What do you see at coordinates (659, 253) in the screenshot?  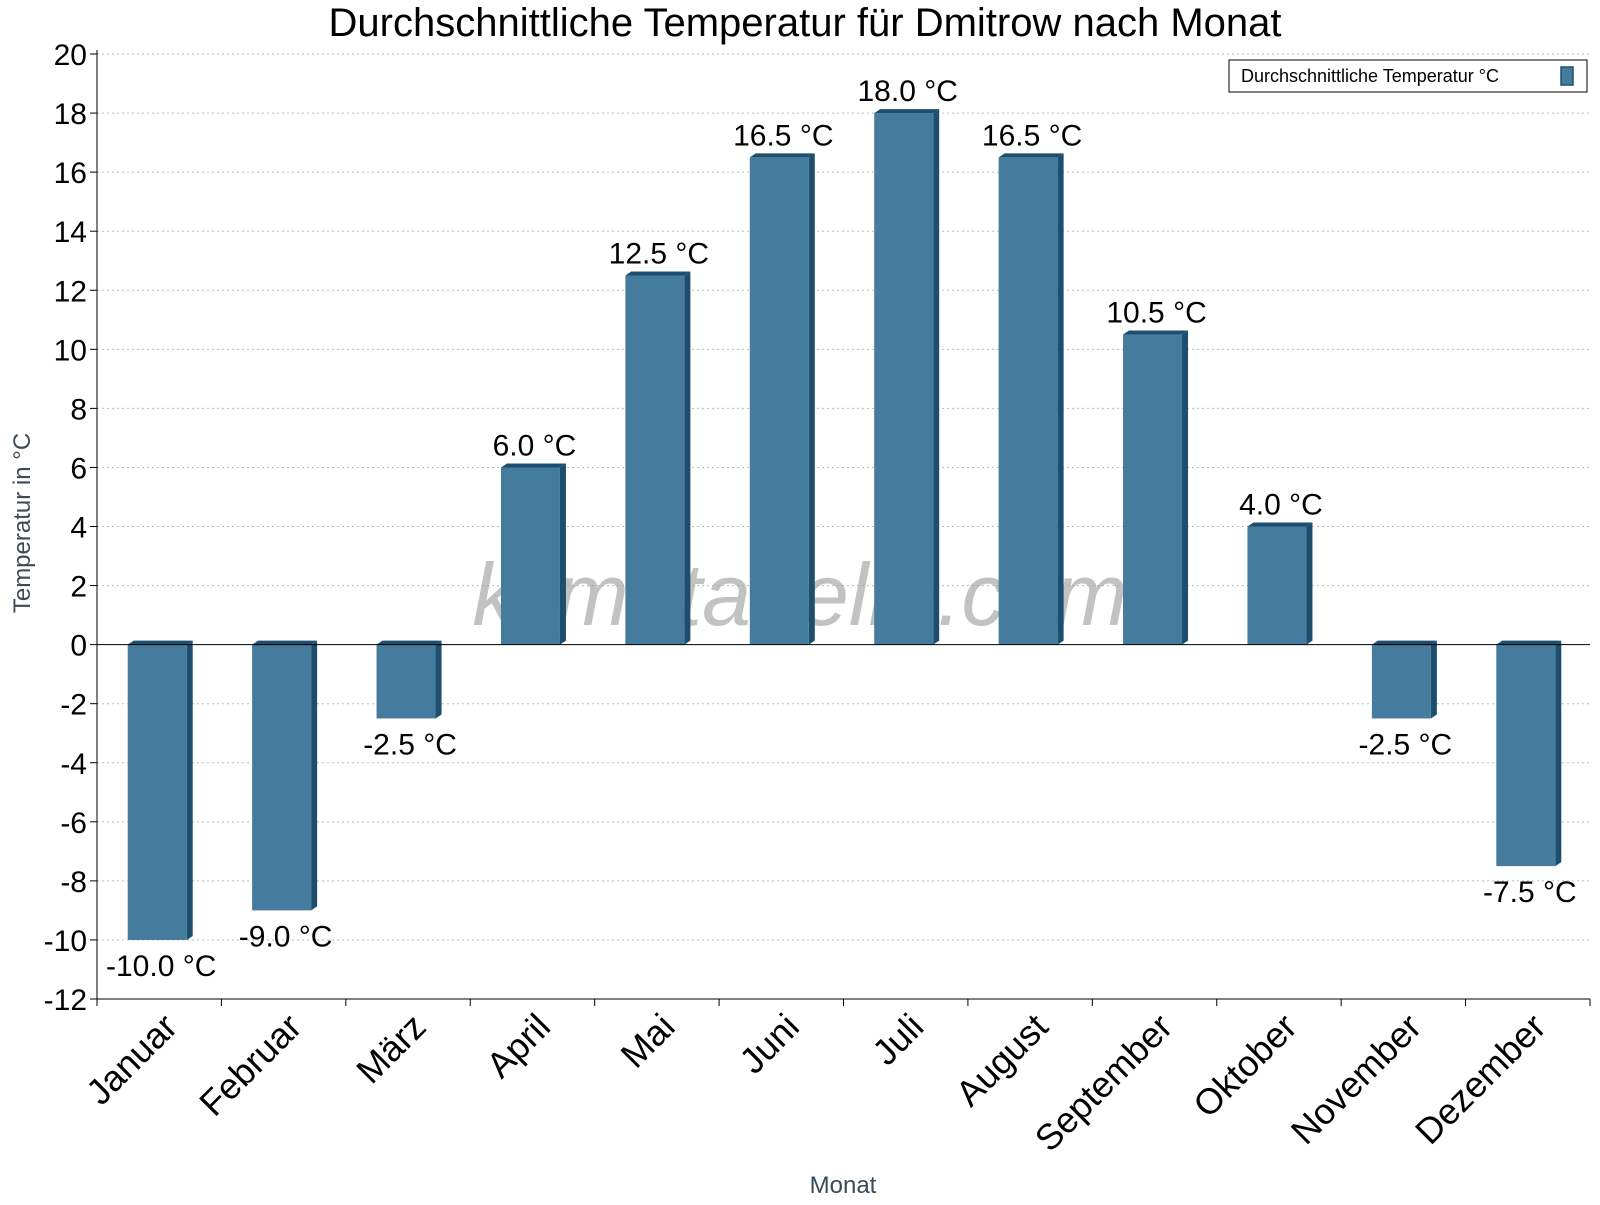 I see `data-label: 12.5 °C` at bounding box center [659, 253].